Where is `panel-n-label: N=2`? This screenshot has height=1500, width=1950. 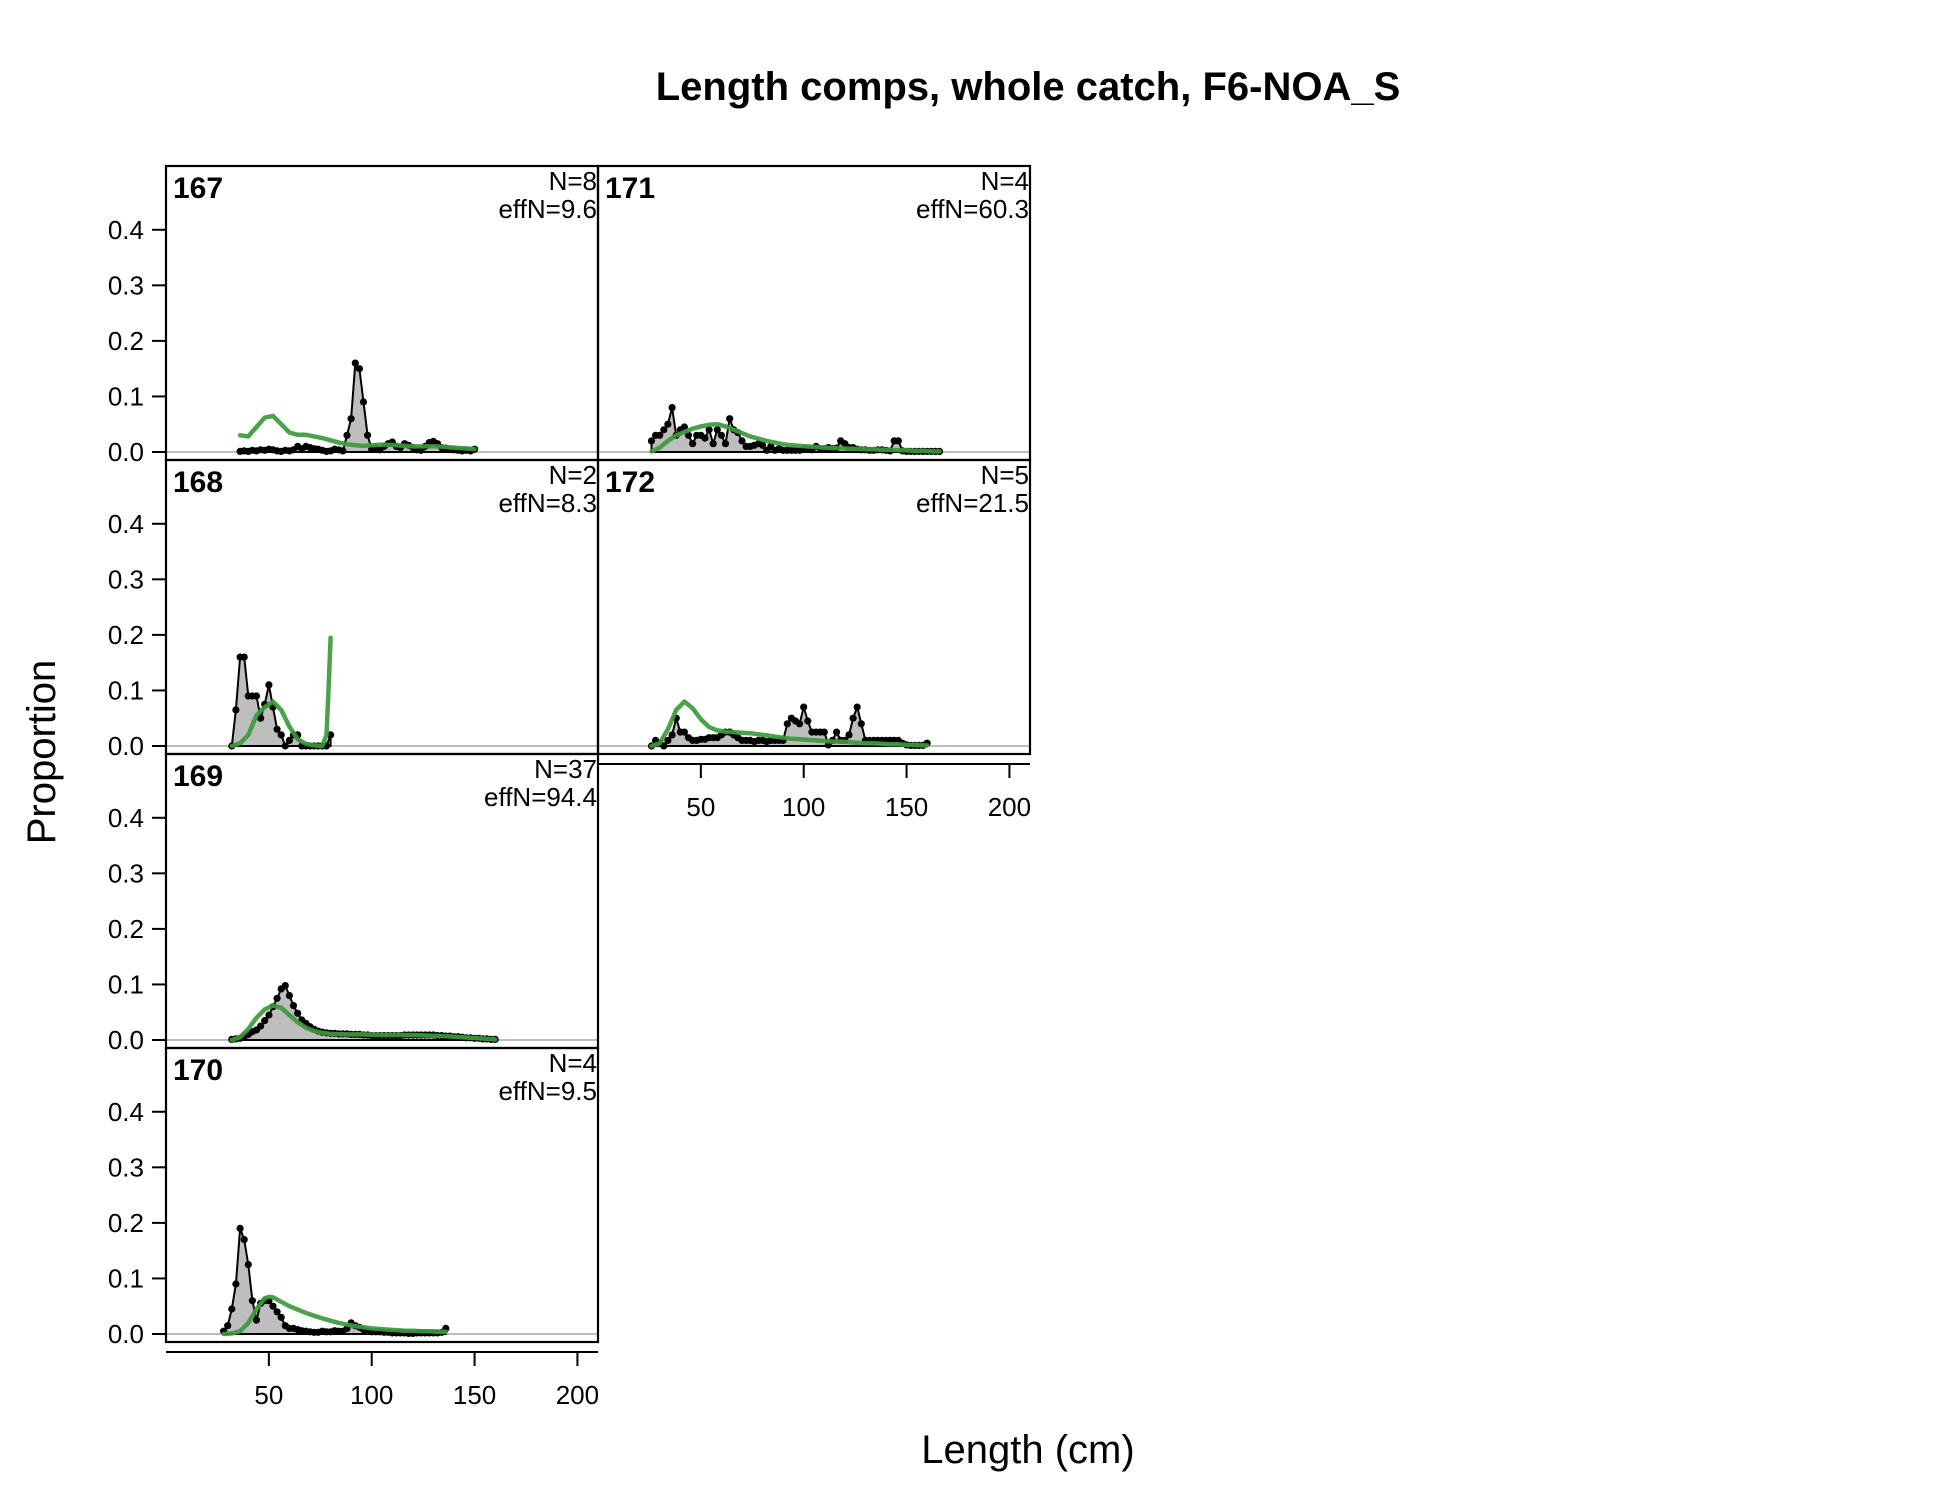
panel-n-label: N=2 is located at coordinates (573, 475).